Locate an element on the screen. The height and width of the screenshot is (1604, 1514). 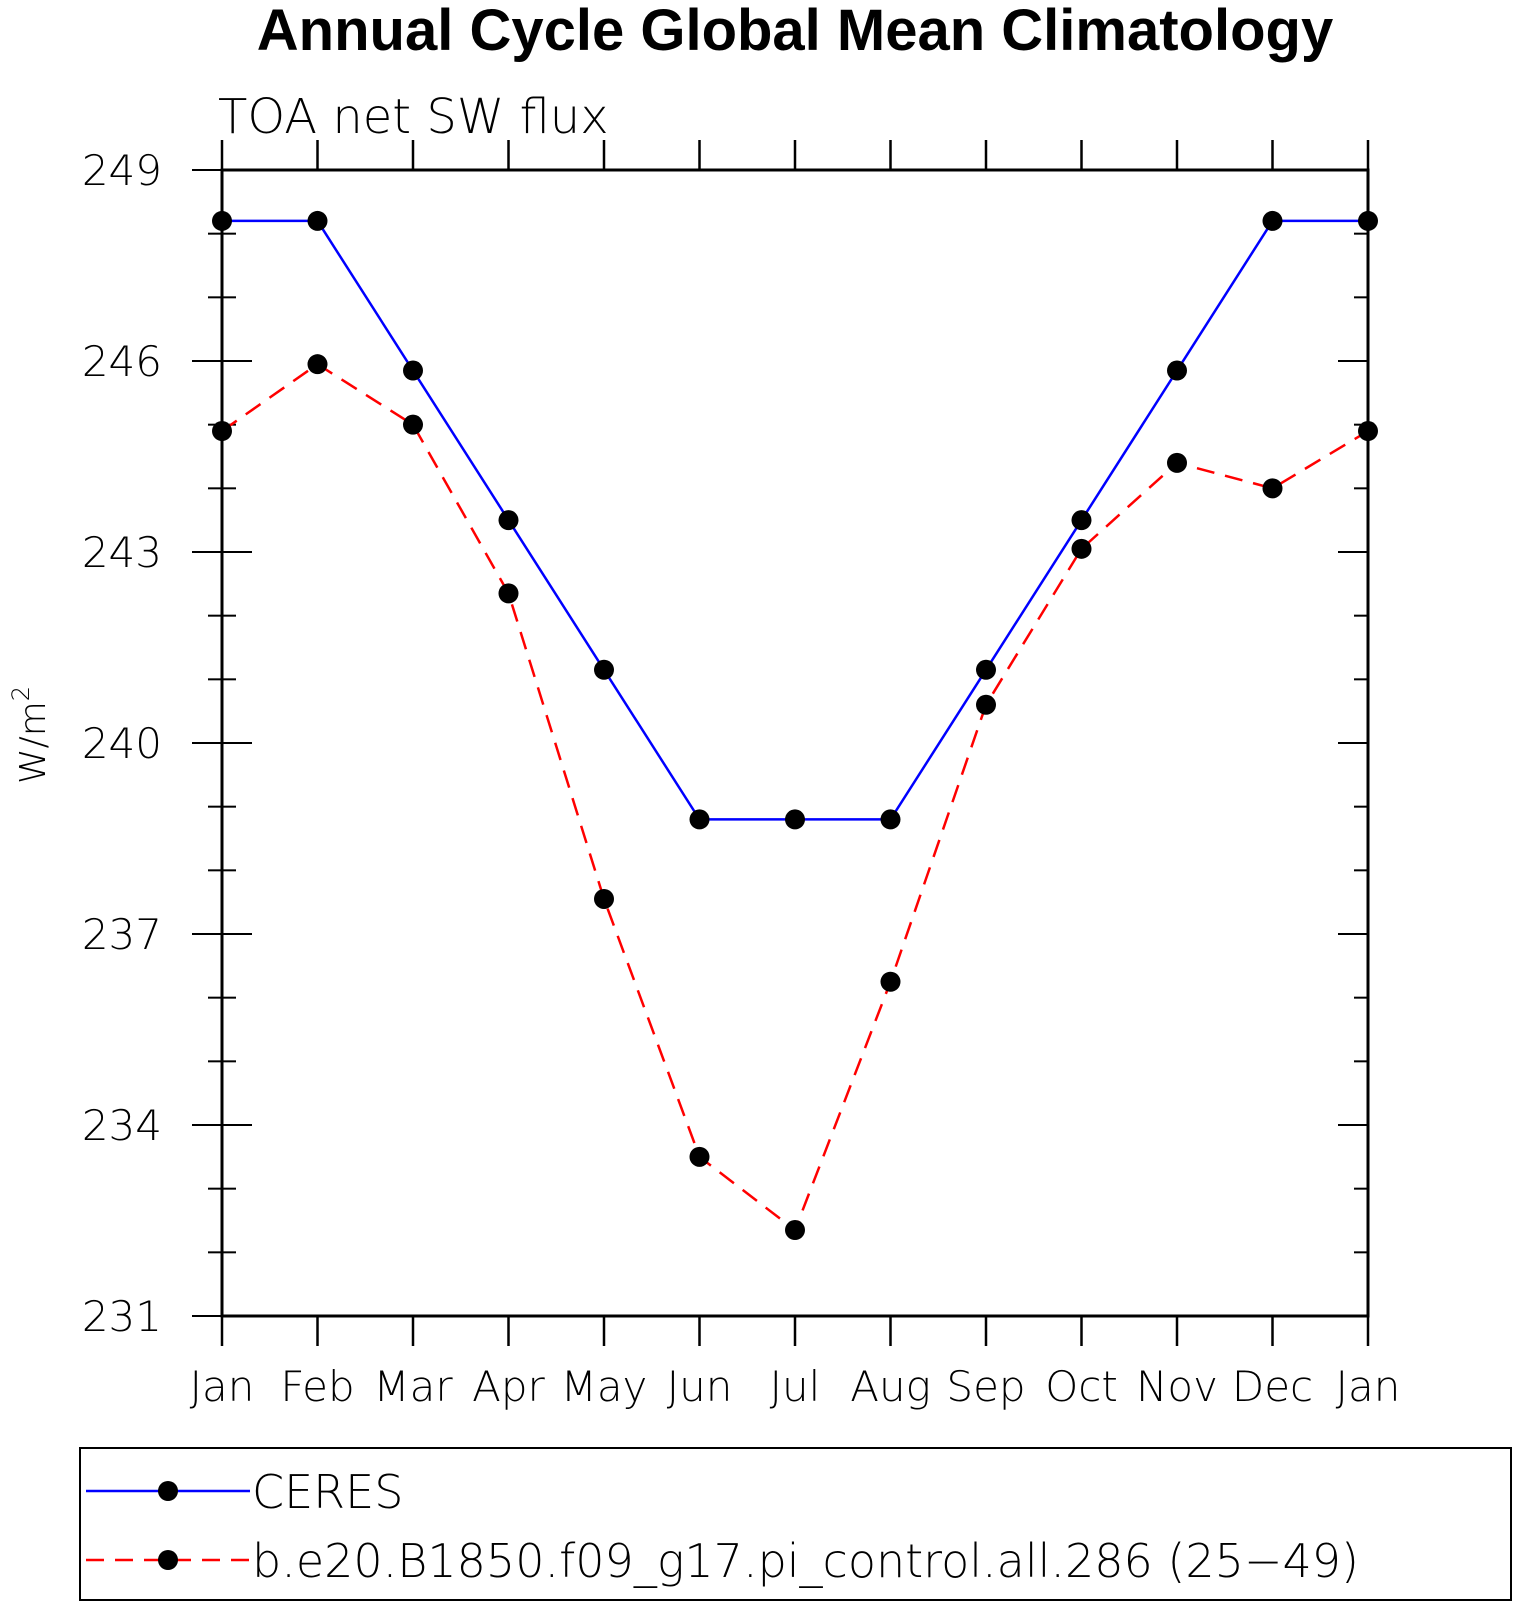
y-tick-label: 237 is located at coordinates (122, 934).